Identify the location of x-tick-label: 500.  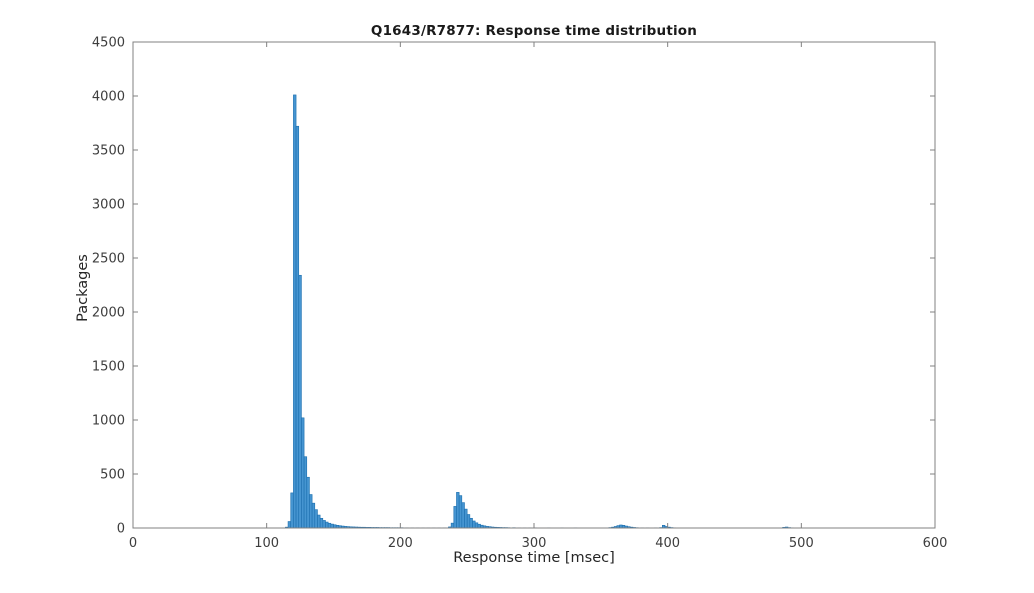
(801, 543).